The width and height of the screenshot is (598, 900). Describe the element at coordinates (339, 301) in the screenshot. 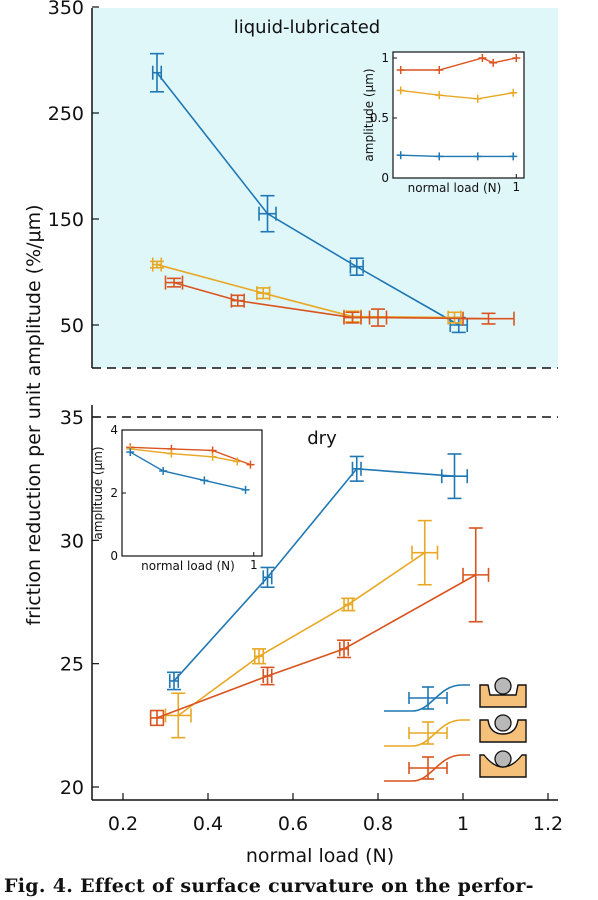

I see `lub-series-orange` at that location.